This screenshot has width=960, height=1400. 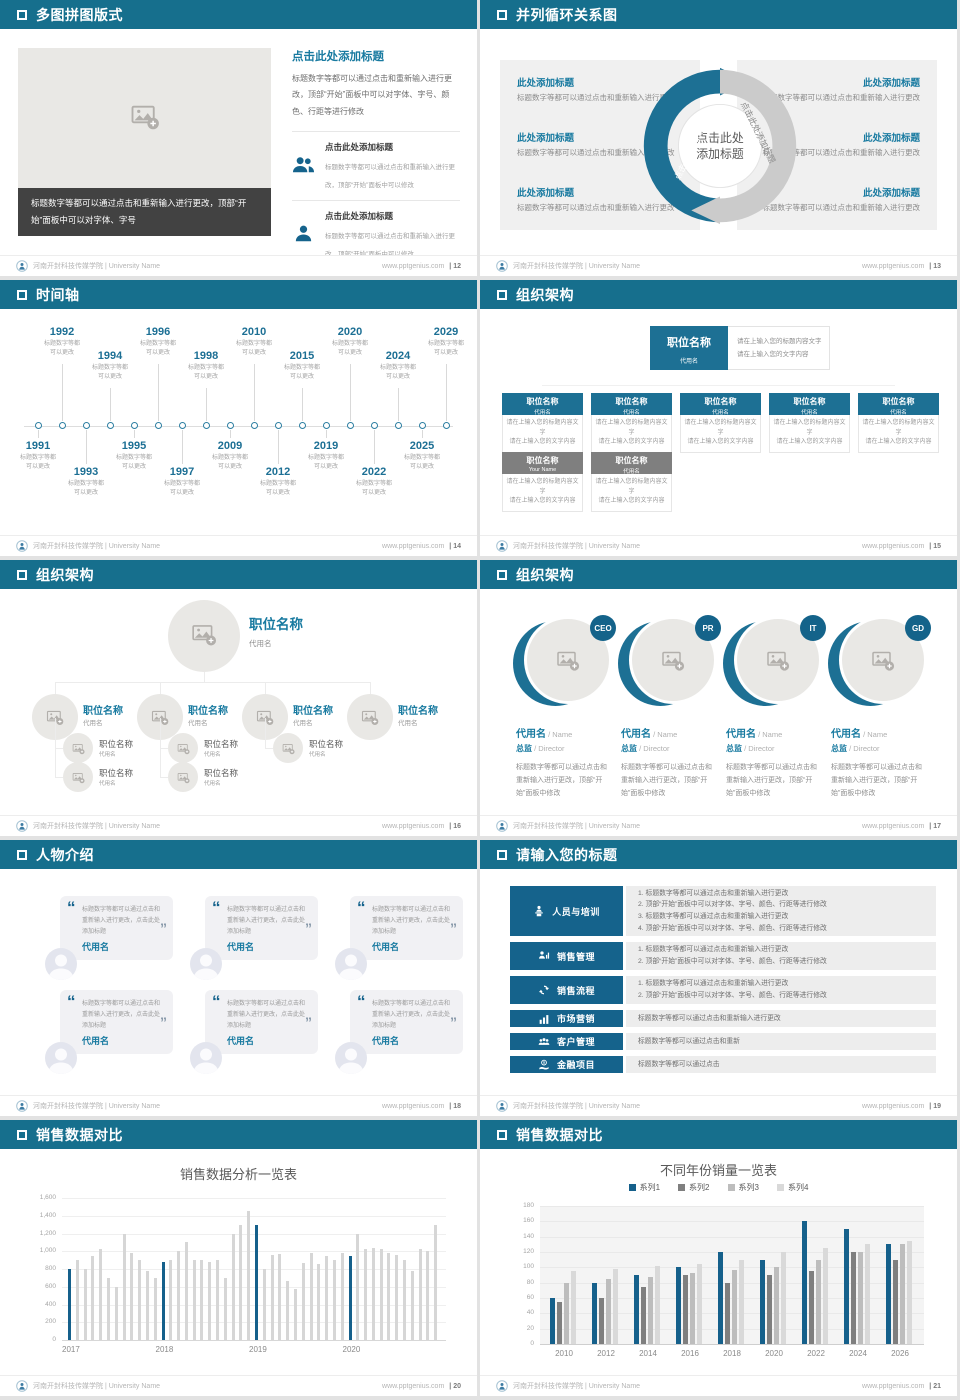 What do you see at coordinates (22, 826) in the screenshot?
I see `university-logo-icon` at bounding box center [22, 826].